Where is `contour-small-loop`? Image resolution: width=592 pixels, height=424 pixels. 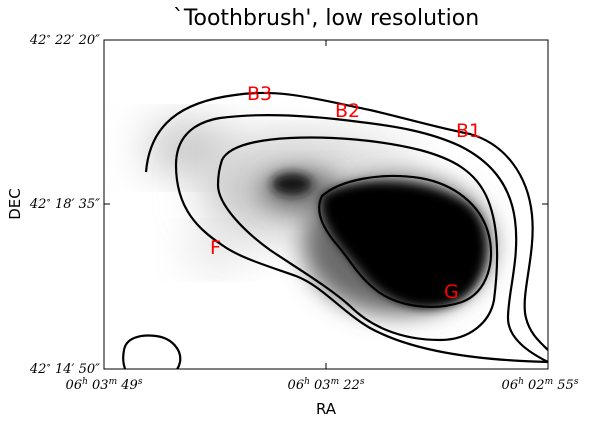
contour-small-loop is located at coordinates (152, 351).